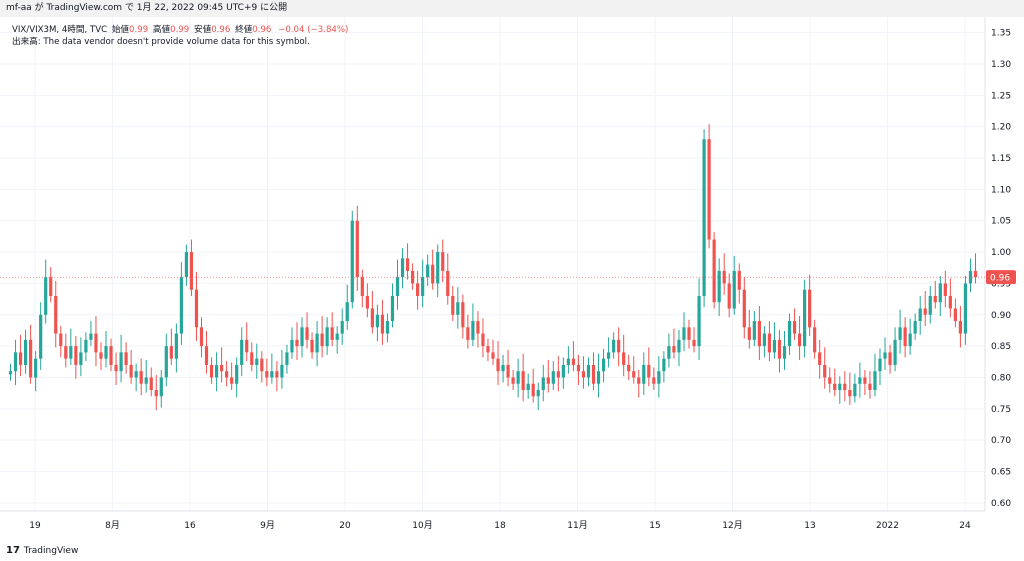  What do you see at coordinates (139, 30) in the screenshot?
I see `legend-open-value: 0.99` at bounding box center [139, 30].